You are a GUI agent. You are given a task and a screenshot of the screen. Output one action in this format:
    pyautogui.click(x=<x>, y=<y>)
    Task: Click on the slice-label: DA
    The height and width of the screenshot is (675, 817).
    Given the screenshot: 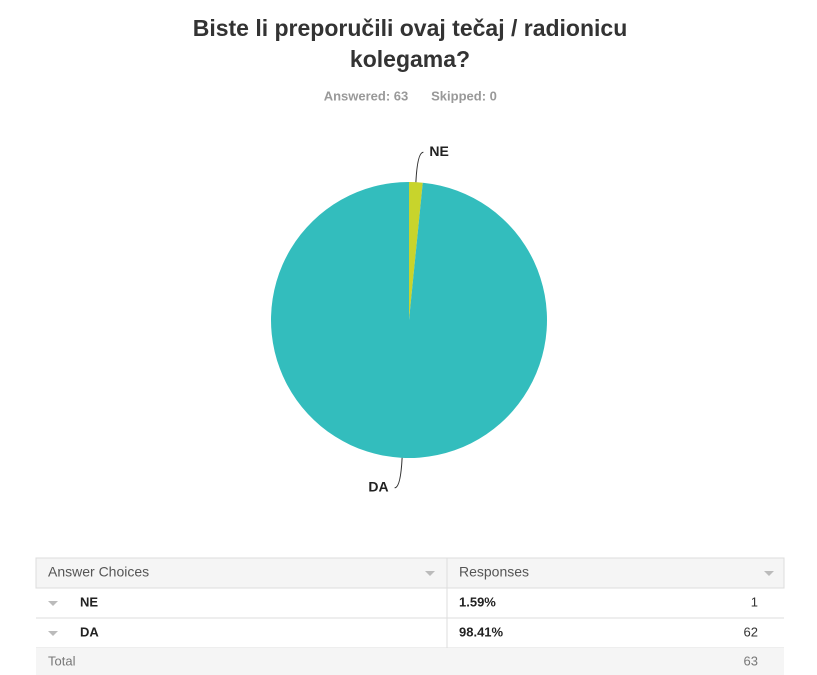 What is the action you would take?
    pyautogui.click(x=378, y=486)
    